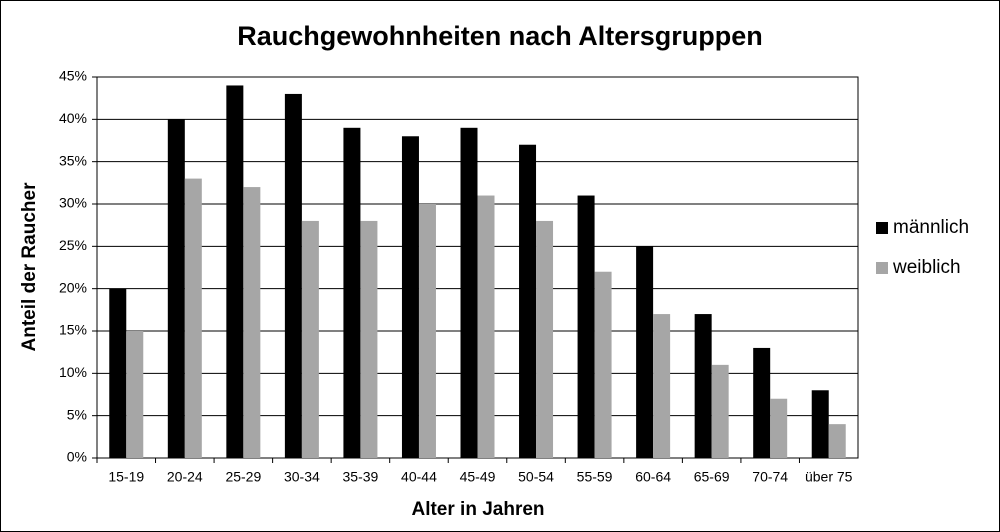  Describe the element at coordinates (77, 414) in the screenshot. I see `y-tick-label: 5%` at that location.